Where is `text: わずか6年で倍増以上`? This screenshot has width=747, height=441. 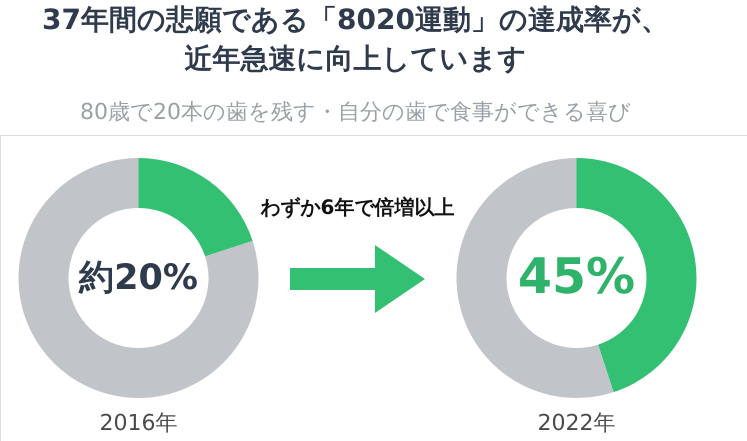 text: わずか6年で倍増以上 is located at coordinates (357, 207).